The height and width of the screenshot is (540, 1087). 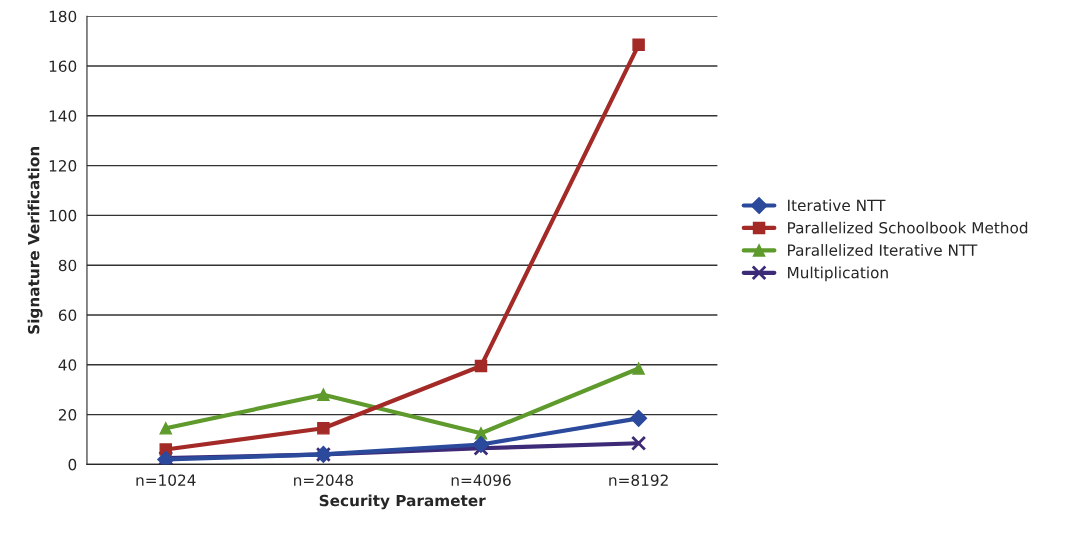 What do you see at coordinates (72, 464) in the screenshot?
I see `y-tick-label: 0` at bounding box center [72, 464].